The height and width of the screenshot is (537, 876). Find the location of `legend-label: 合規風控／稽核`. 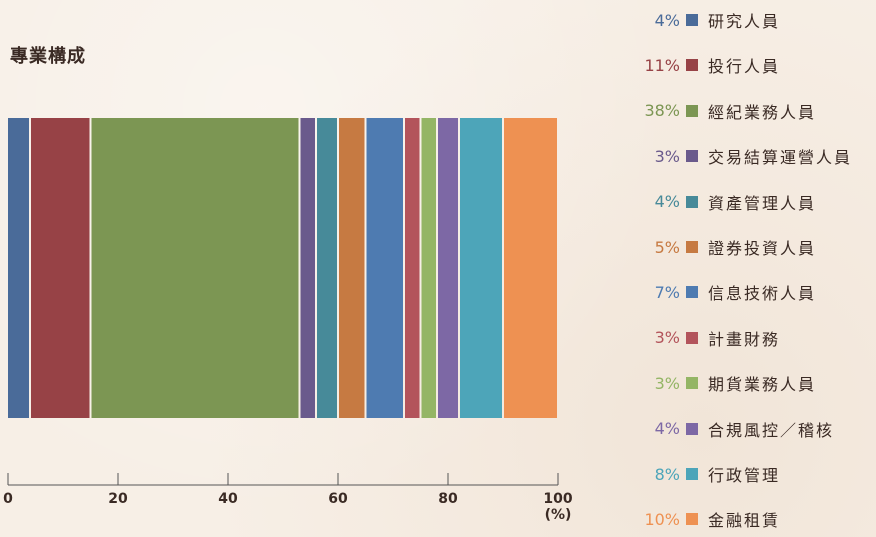

legend-label: 合規風控／稽核 is located at coordinates (771, 430).